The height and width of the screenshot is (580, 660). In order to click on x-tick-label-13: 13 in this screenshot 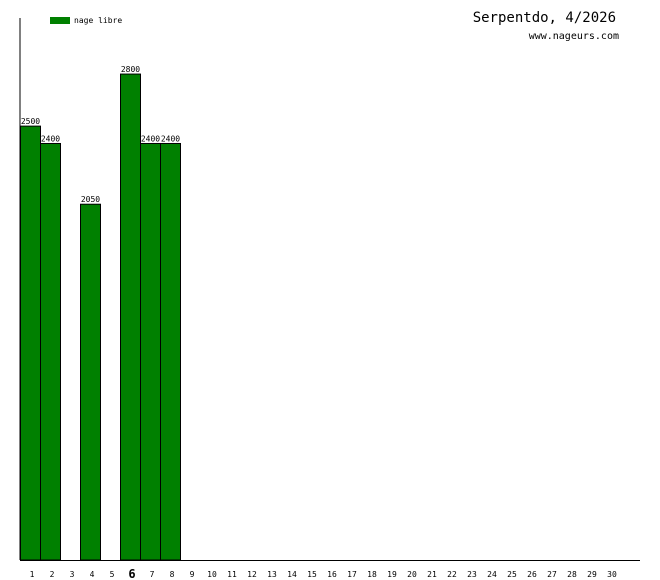, I will do `click(272, 574)`.